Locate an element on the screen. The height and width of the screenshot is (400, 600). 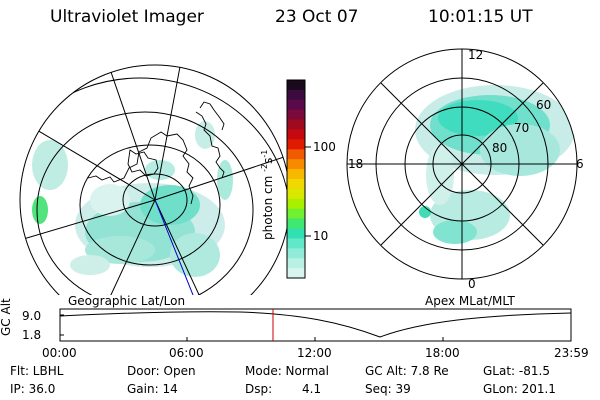
gc-alt-curve is located at coordinates (315, 324).